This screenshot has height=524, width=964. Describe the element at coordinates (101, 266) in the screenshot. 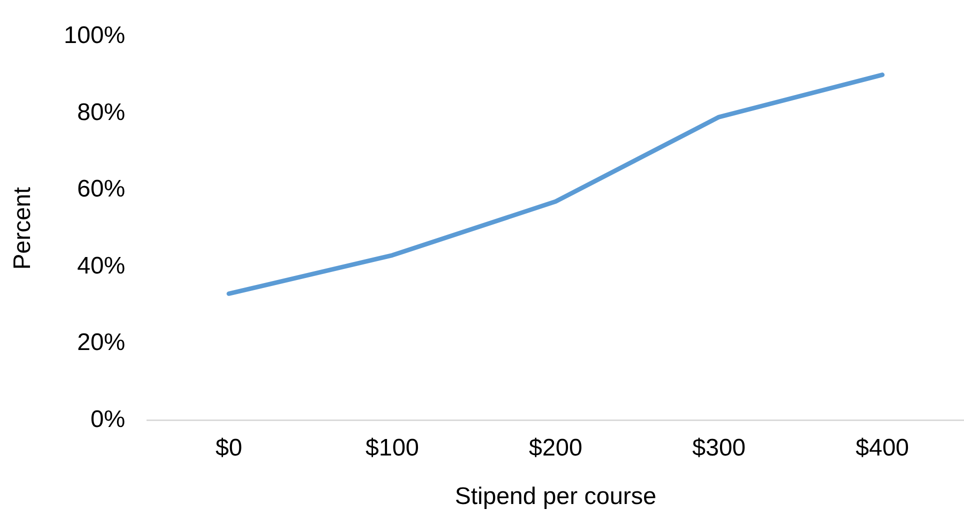

I see `y-tick-label: 40%` at that location.